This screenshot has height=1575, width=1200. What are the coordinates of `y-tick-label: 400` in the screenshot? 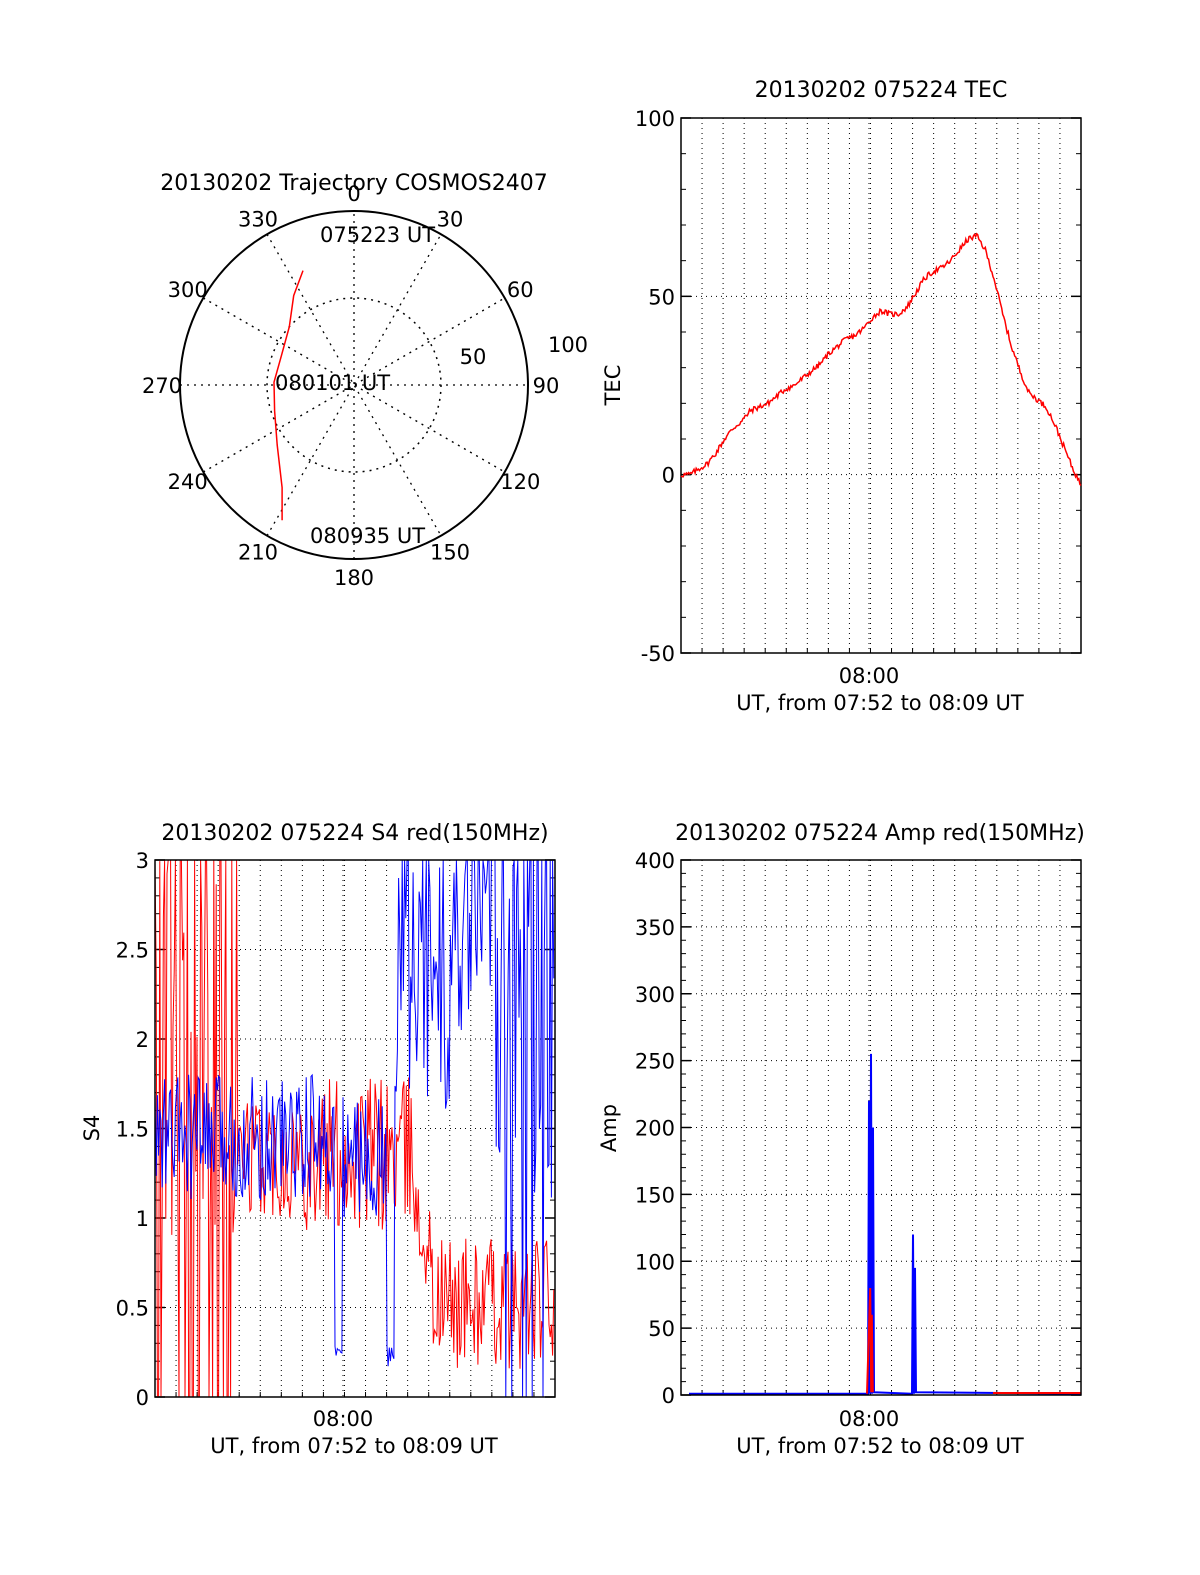 It's located at (655, 861).